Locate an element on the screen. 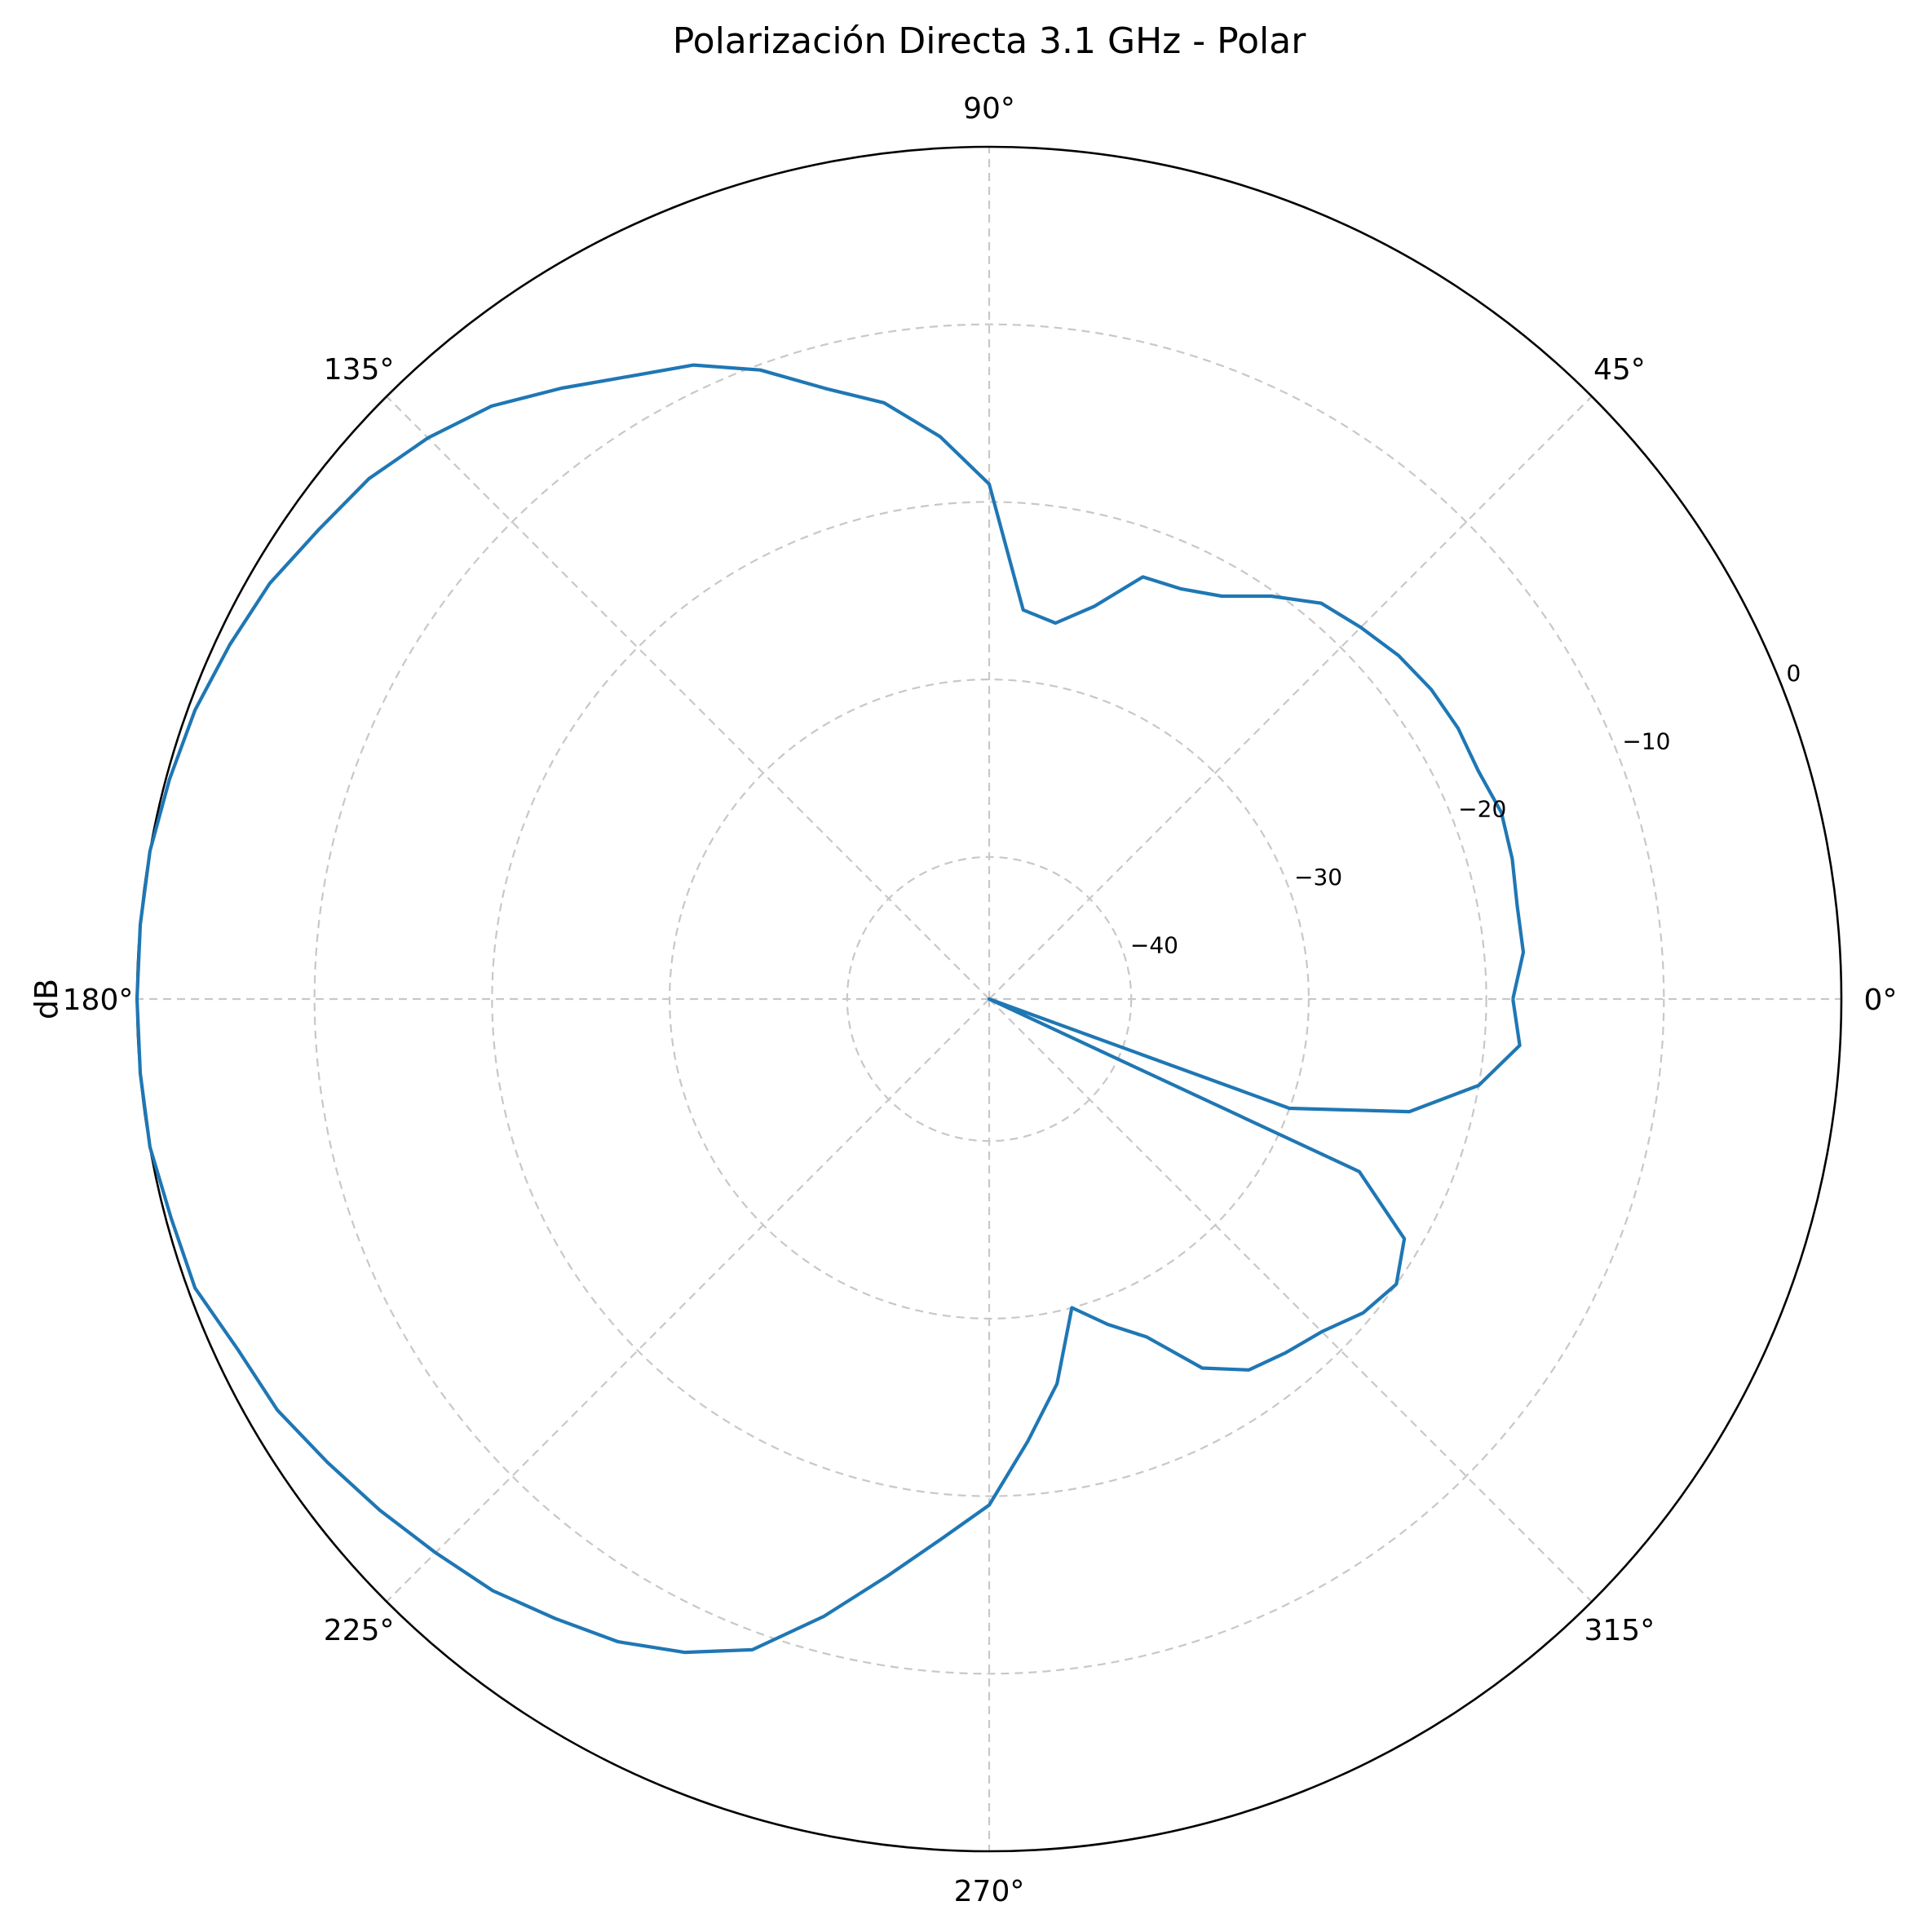 The image size is (1927, 1932). angle-tick-label: 135° is located at coordinates (360, 370).